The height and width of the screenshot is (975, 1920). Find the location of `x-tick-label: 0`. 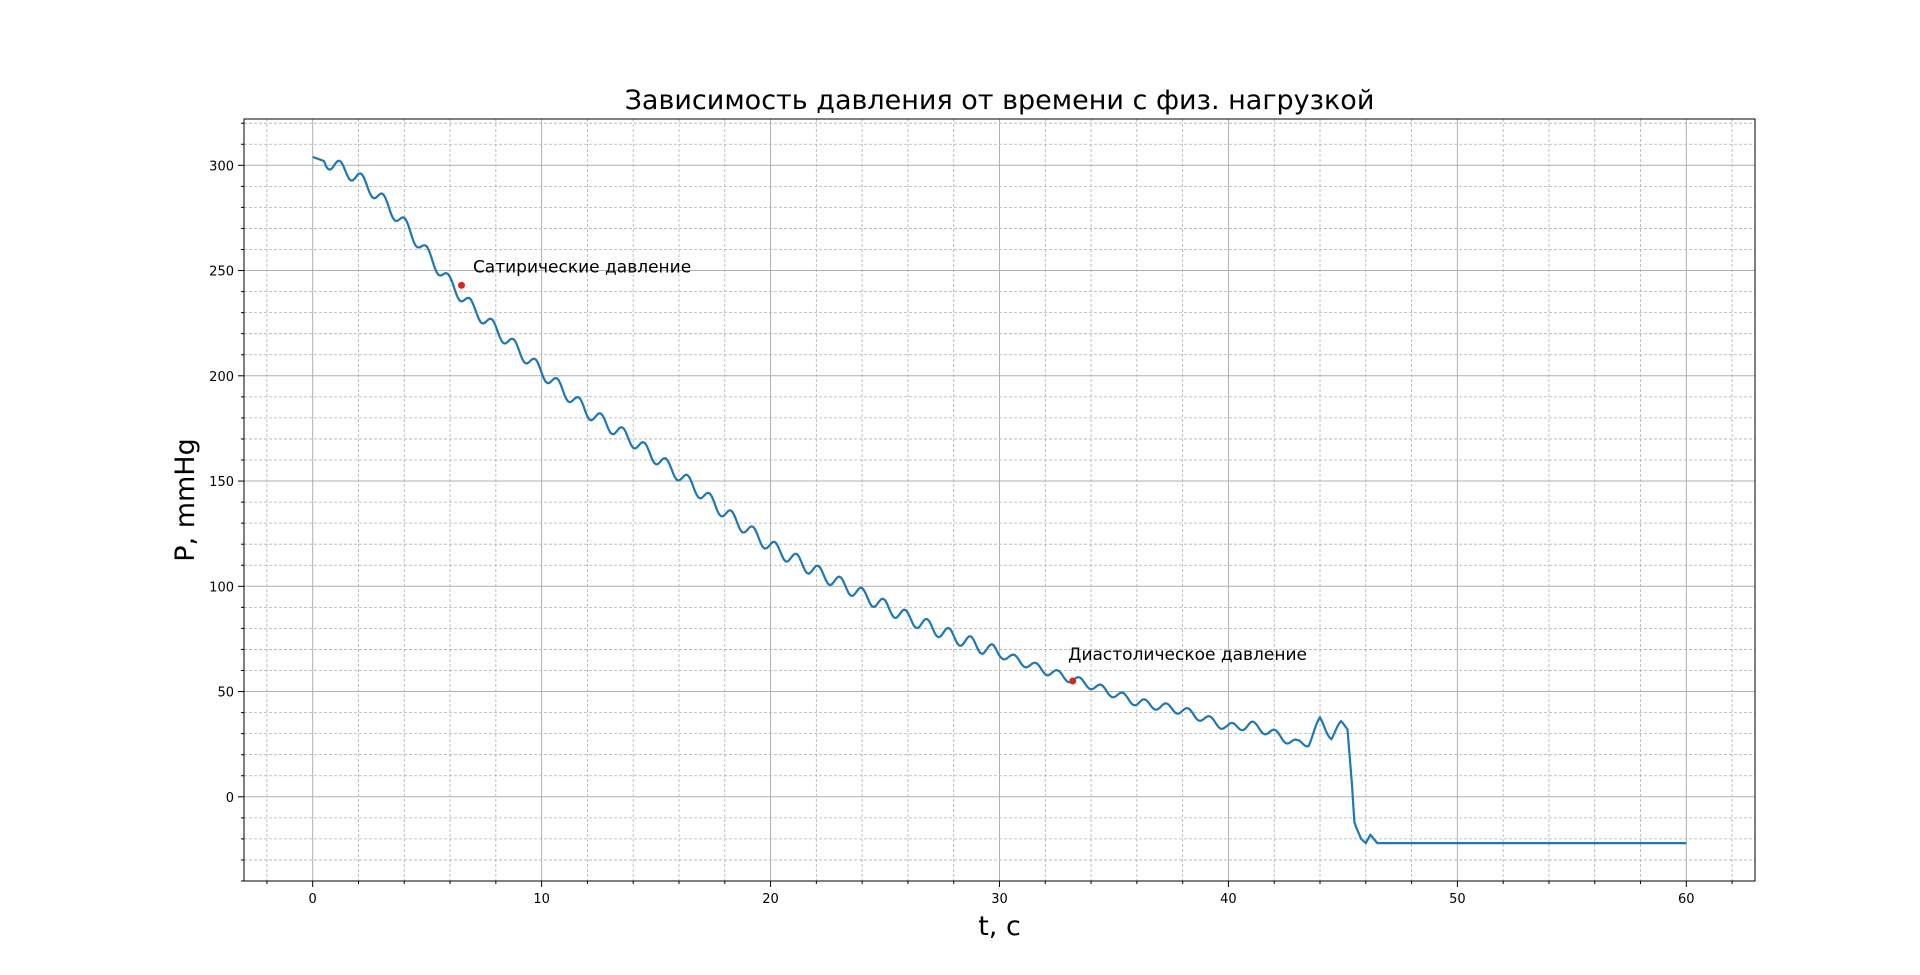

x-tick-label: 0 is located at coordinates (313, 899).